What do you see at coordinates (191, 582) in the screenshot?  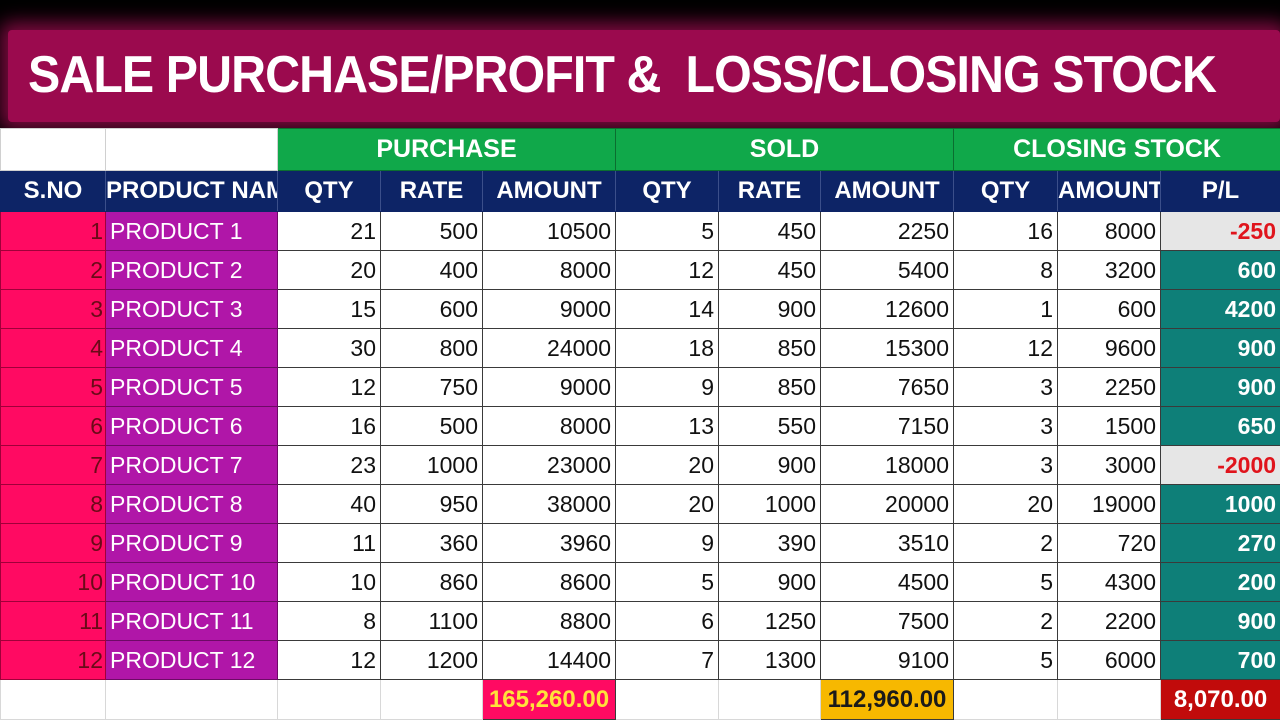 I see `cell-product-name: PRODUCT 10` at bounding box center [191, 582].